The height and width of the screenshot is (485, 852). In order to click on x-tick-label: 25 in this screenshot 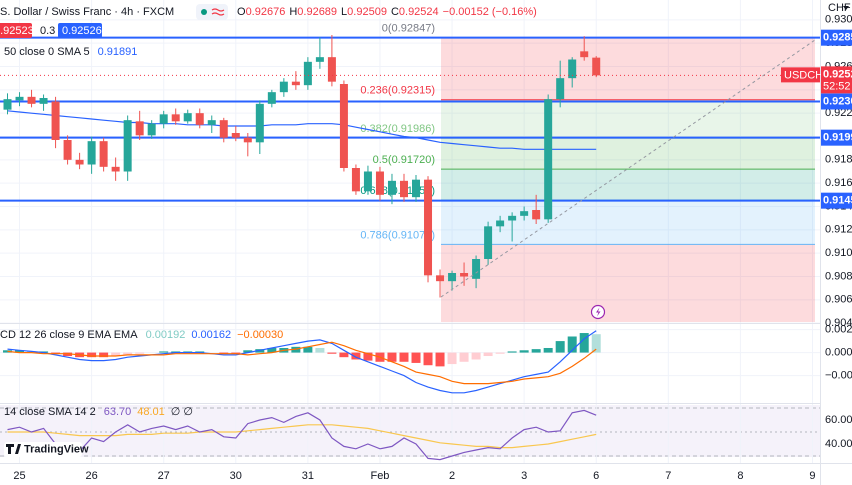, I will do `click(19, 476)`.